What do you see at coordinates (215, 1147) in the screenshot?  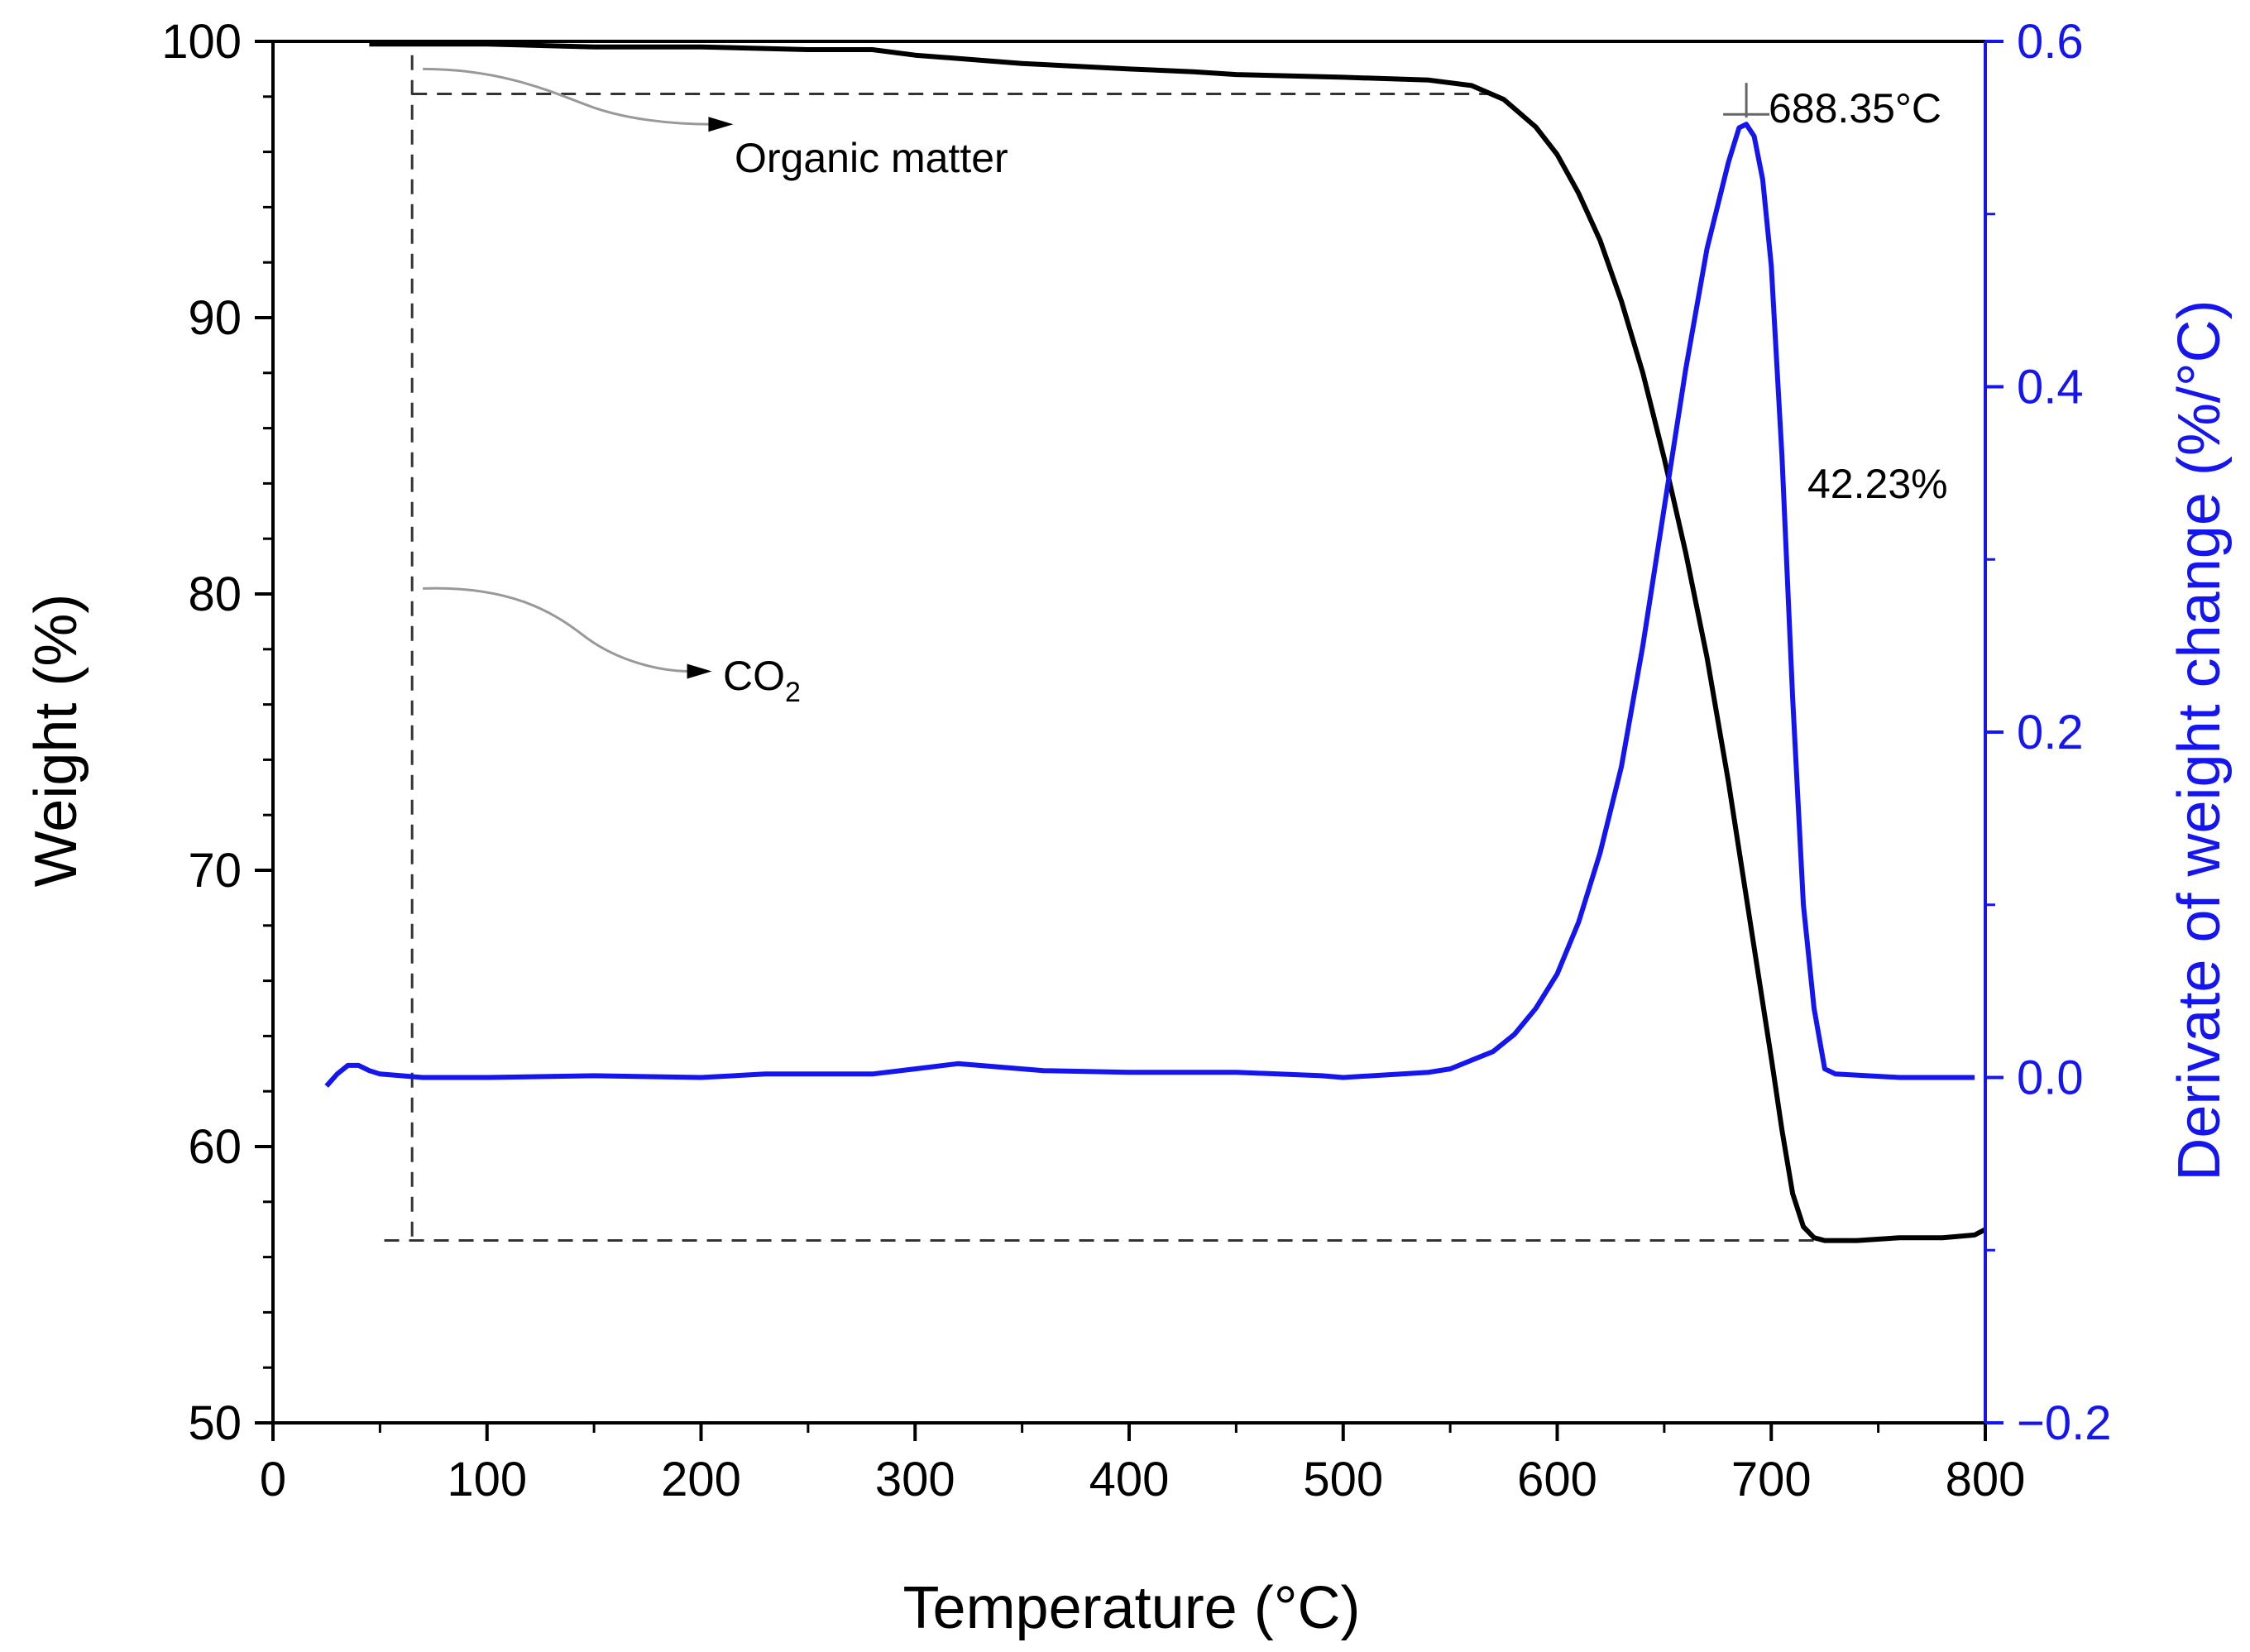 I see `y-tick-label: 60` at bounding box center [215, 1147].